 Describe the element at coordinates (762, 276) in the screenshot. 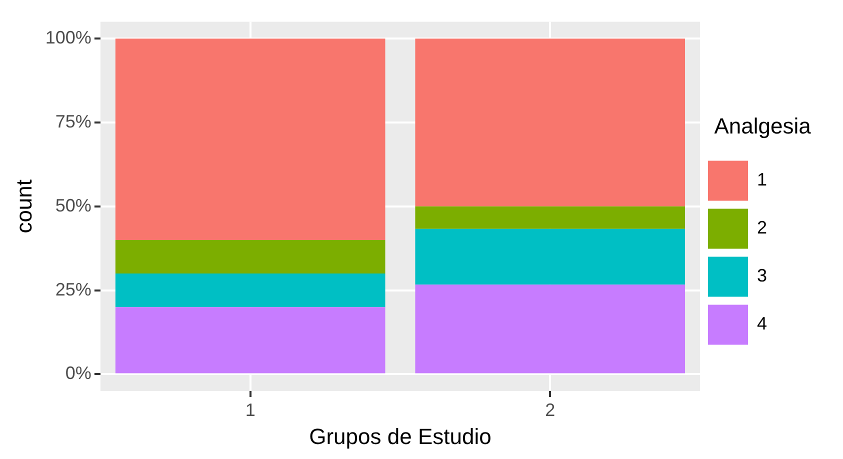

I see `legend-label: 3` at that location.